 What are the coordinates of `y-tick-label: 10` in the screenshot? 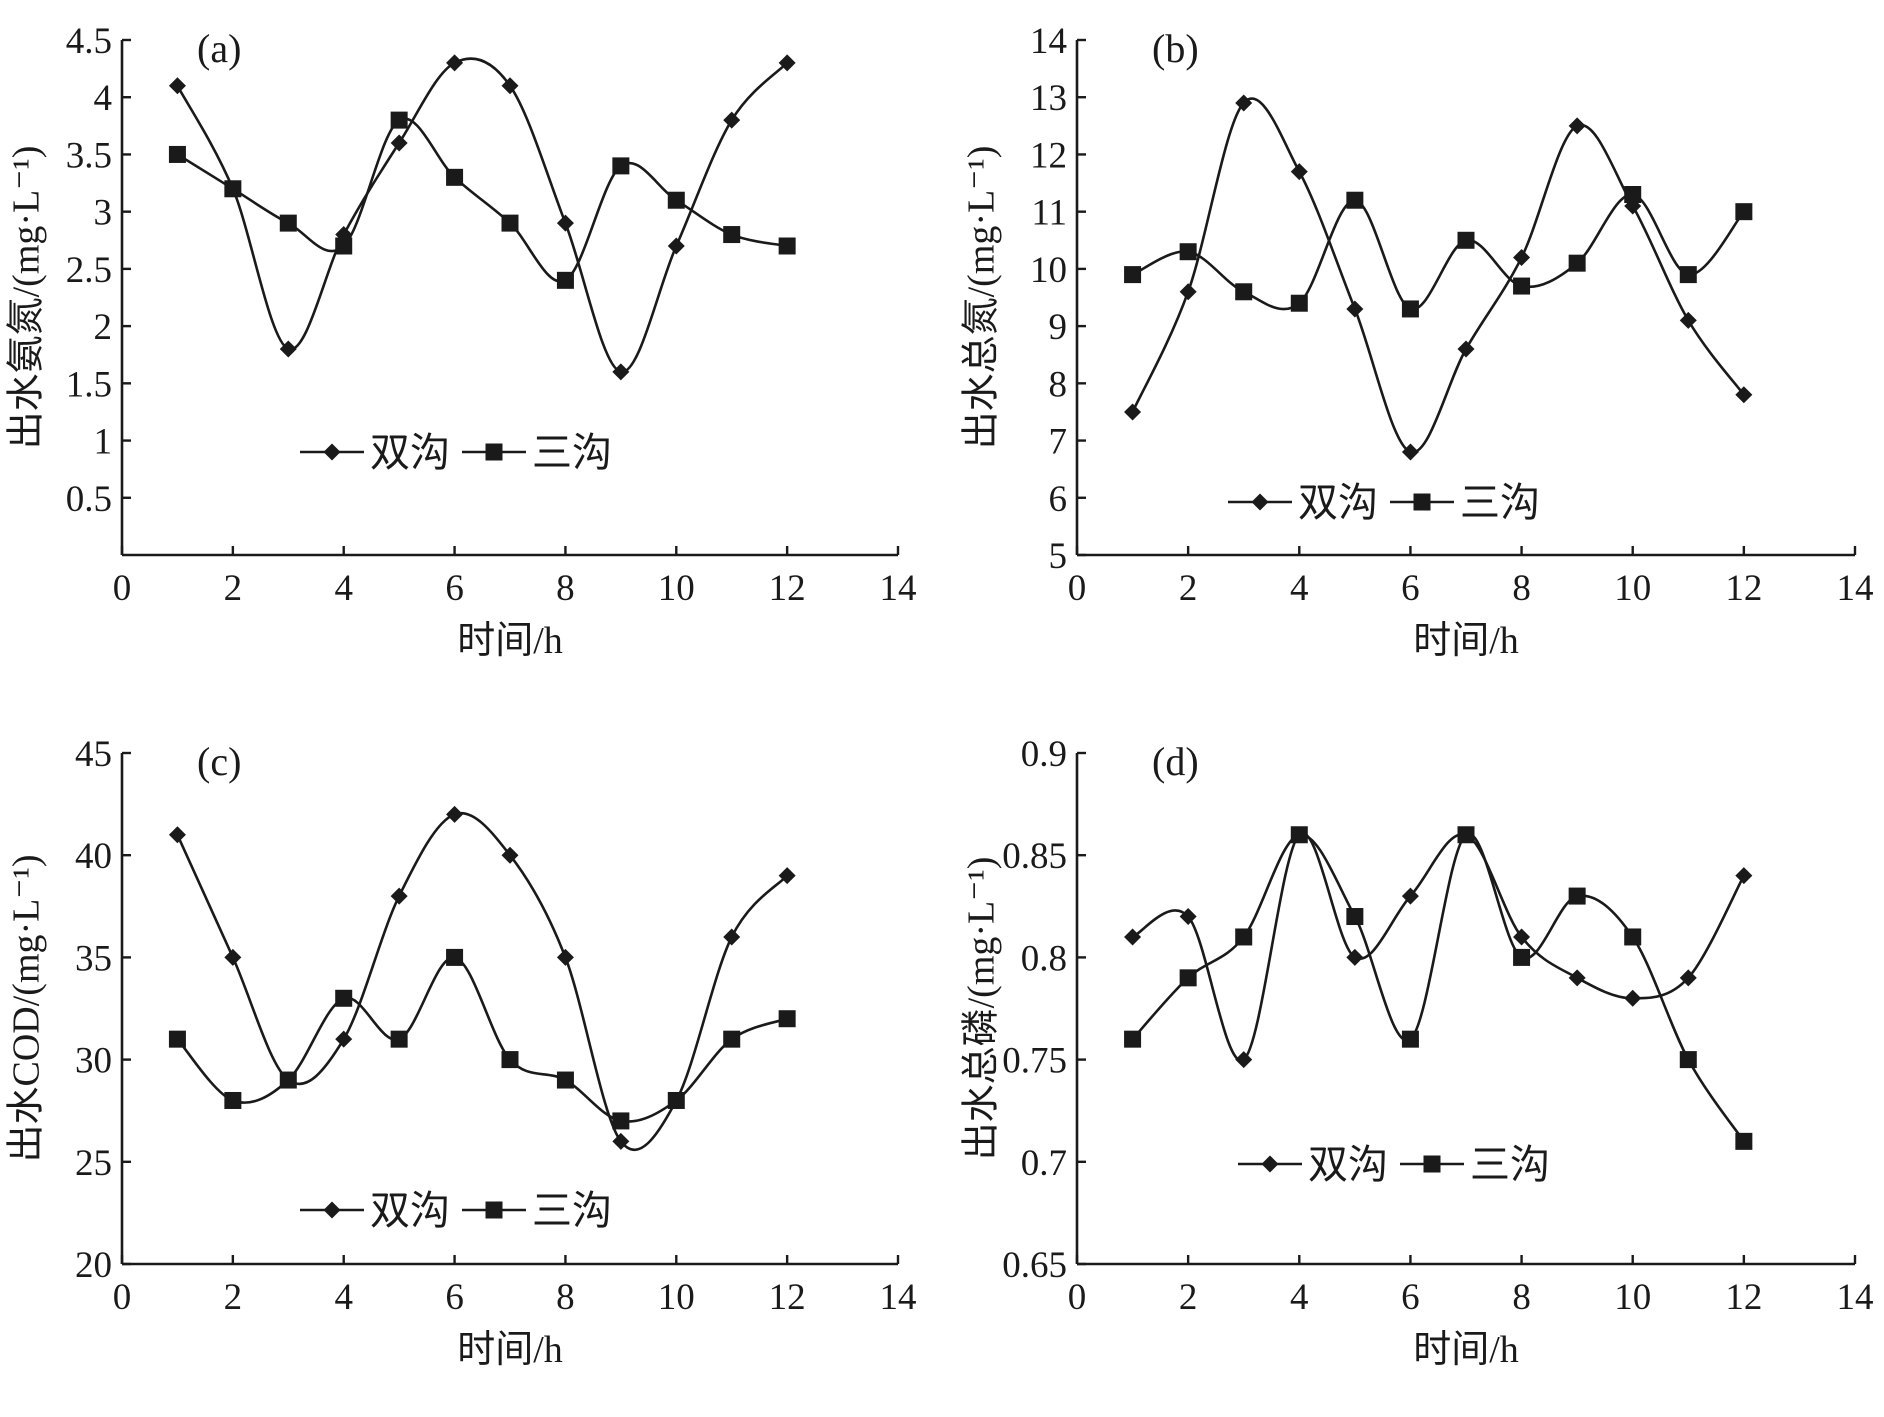 It's located at (1048, 270).